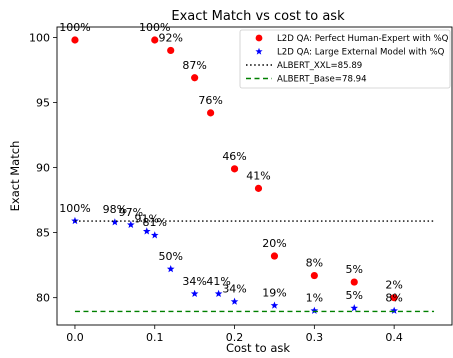 The height and width of the screenshot is (358, 453). What do you see at coordinates (235, 337) in the screenshot?
I see `x-tick-label: 0.2` at bounding box center [235, 337].